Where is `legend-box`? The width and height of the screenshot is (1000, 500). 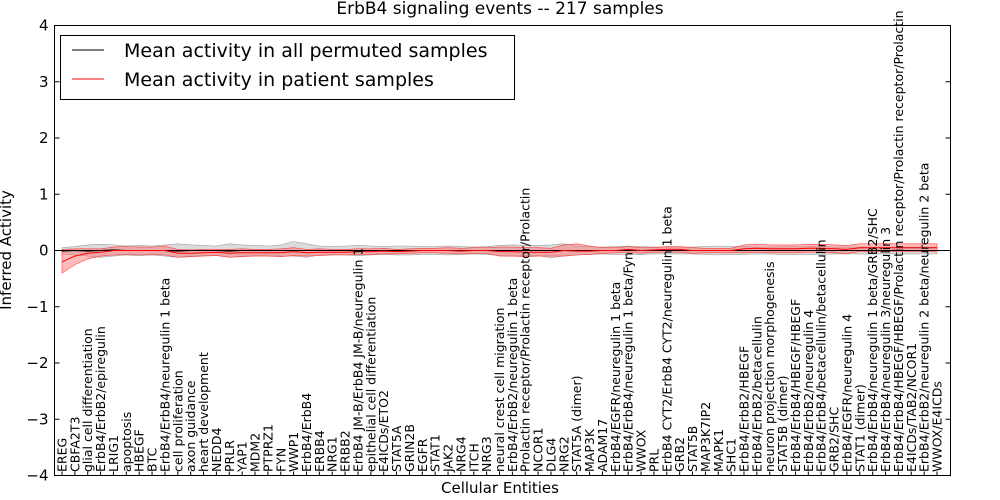
legend-box is located at coordinates (287, 67).